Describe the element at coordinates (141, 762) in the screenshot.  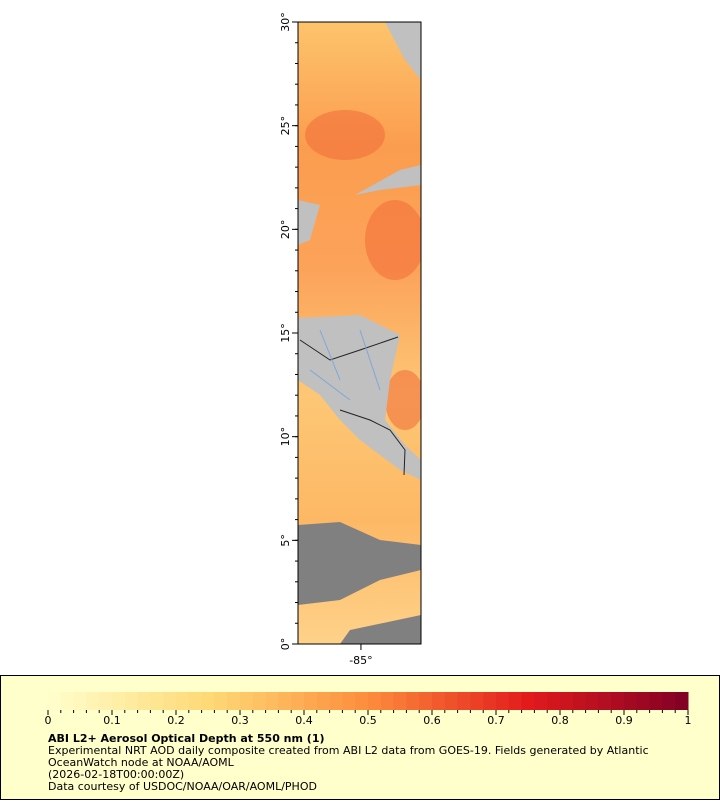
I see `legend-line: OceanWatch node at NOAA/AOML` at that location.